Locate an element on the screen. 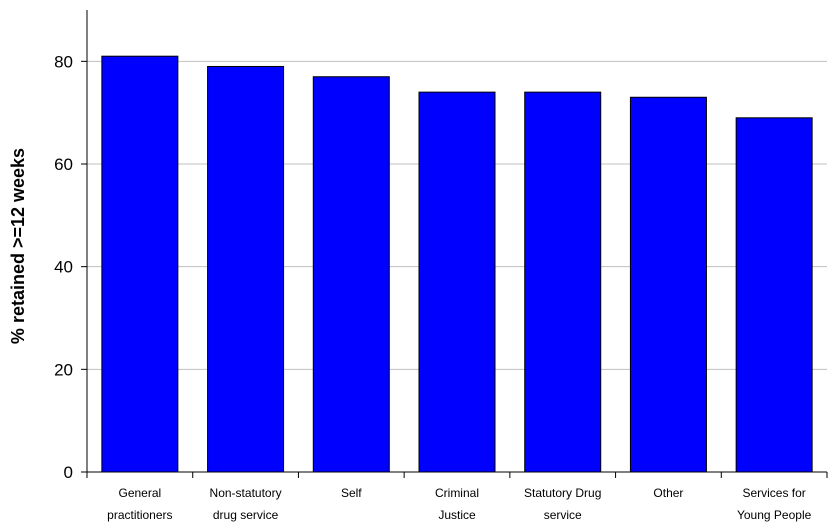  y-axis-title: % retained >=12 weeks is located at coordinates (18, 246).